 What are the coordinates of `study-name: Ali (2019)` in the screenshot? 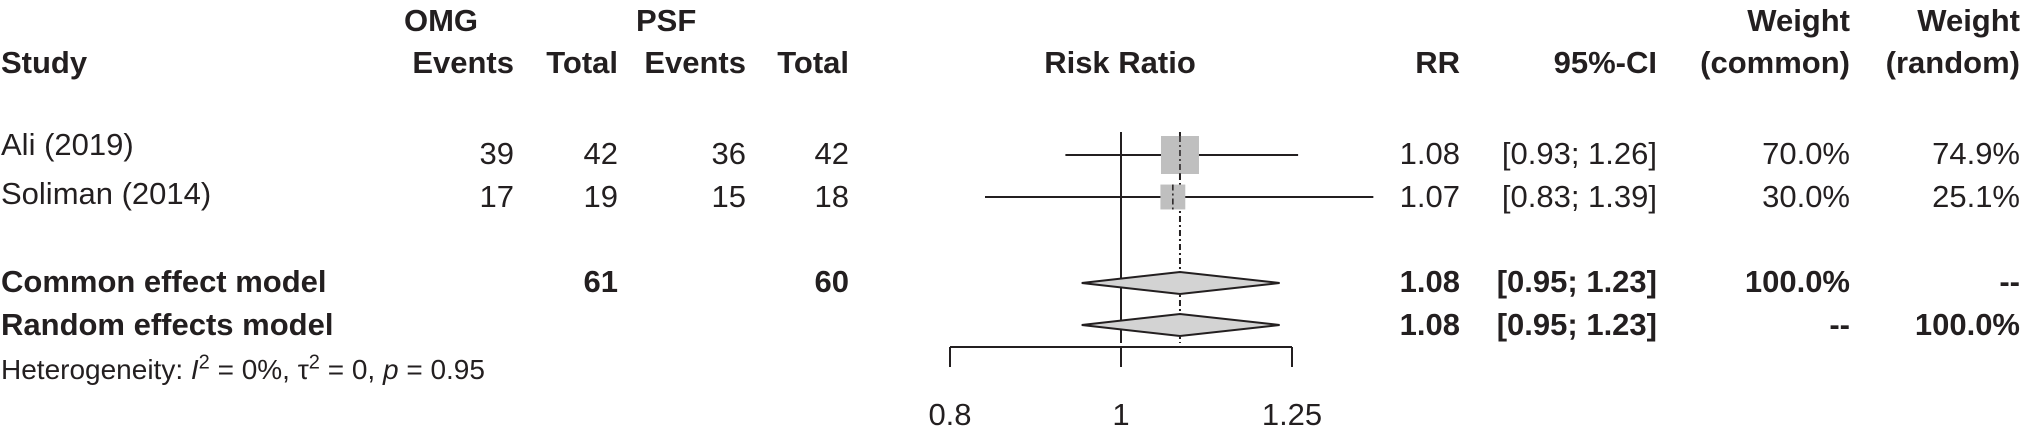 It's located at (67, 144).